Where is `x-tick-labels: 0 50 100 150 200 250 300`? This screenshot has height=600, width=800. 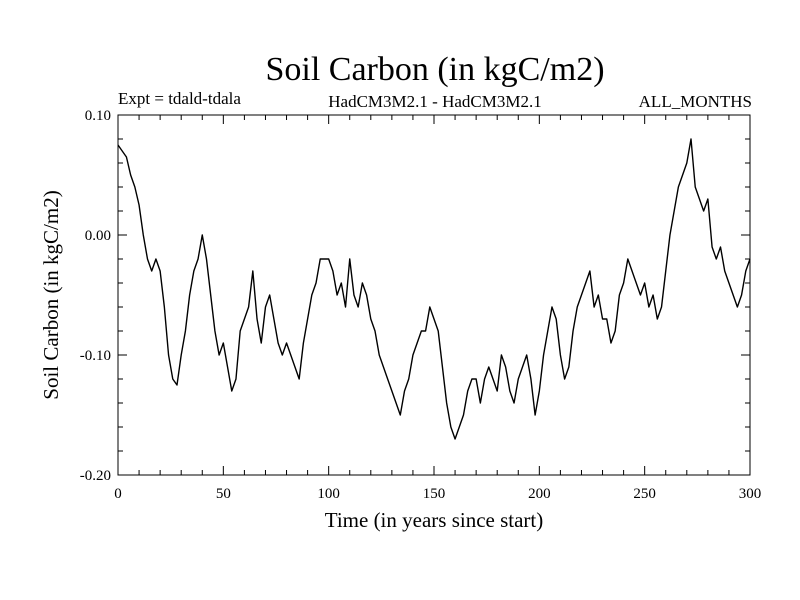
x-tick-labels: 0 50 100 150 200 250 300 is located at coordinates (437, 494).